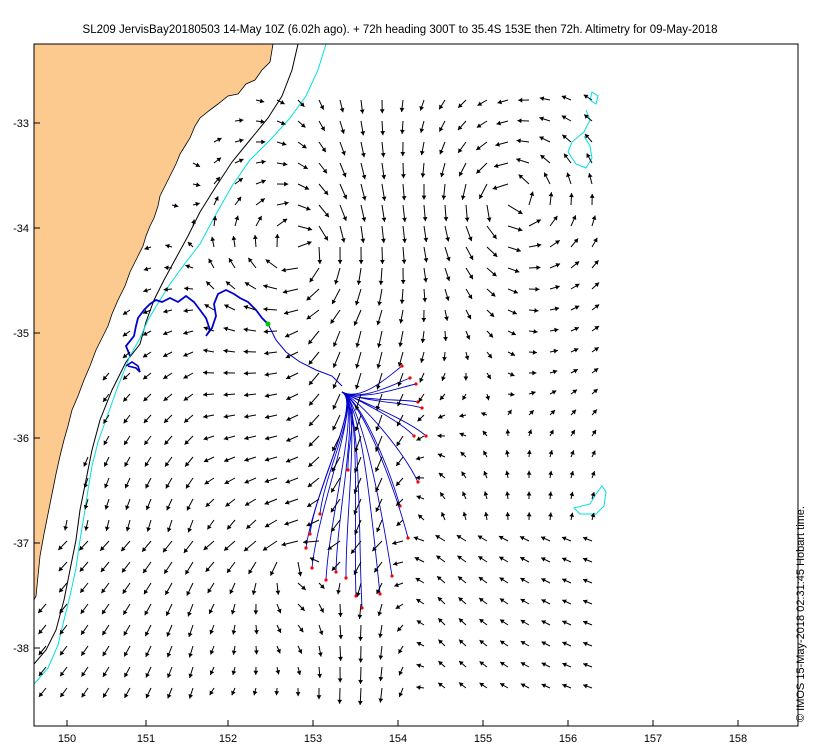 The height and width of the screenshot is (750, 840). What do you see at coordinates (313, 739) in the screenshot?
I see `lon-tick-label: 153` at bounding box center [313, 739].